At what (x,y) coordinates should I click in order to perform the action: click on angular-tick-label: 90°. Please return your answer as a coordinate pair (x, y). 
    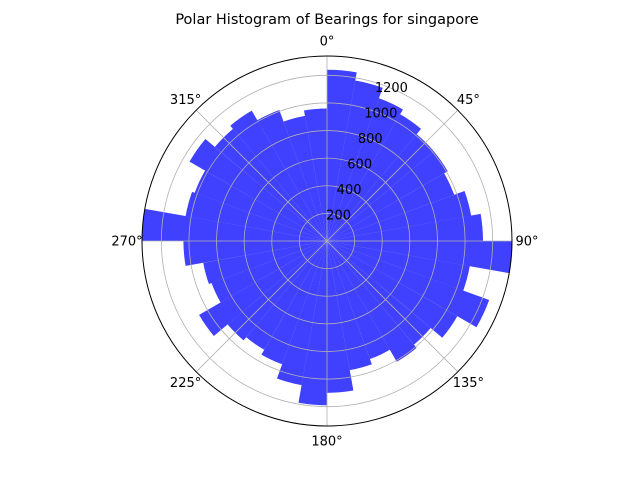
    Looking at the image, I should click on (526, 242).